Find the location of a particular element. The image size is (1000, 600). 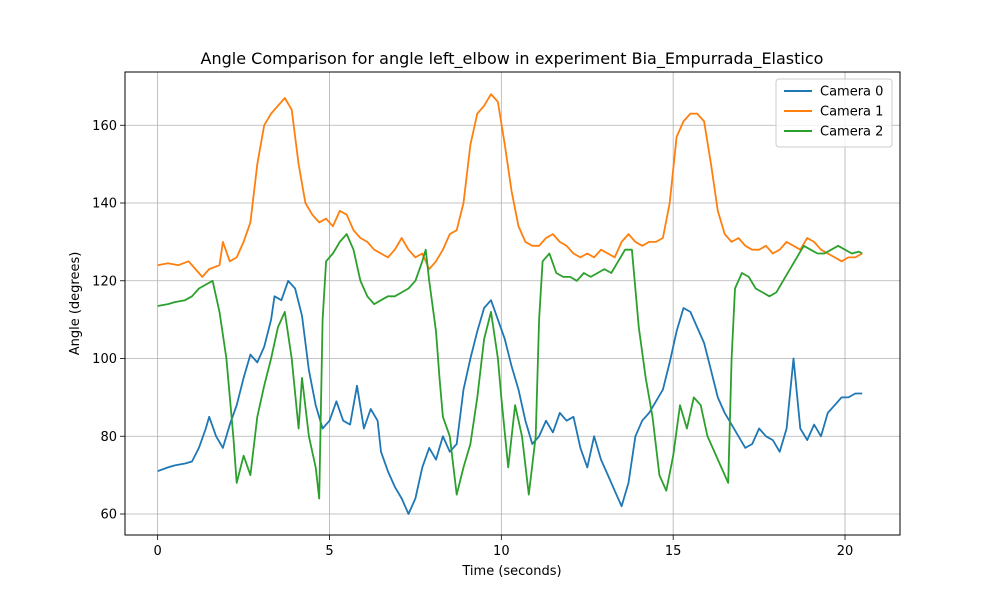

legend: Camera 0 Camera 1 Camera 2 is located at coordinates (834, 113).